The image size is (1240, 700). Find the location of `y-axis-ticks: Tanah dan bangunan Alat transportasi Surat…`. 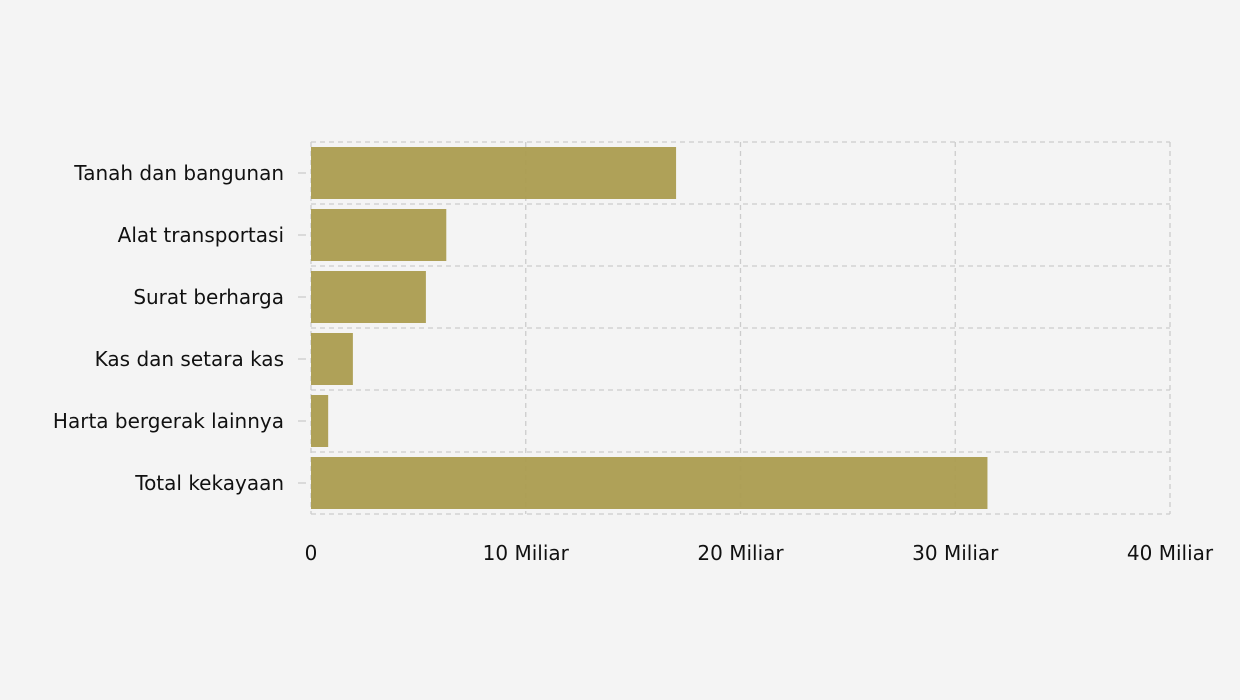

y-axis-ticks: Tanah dan bangunan Alat transportasi Surat… is located at coordinates (179, 328).